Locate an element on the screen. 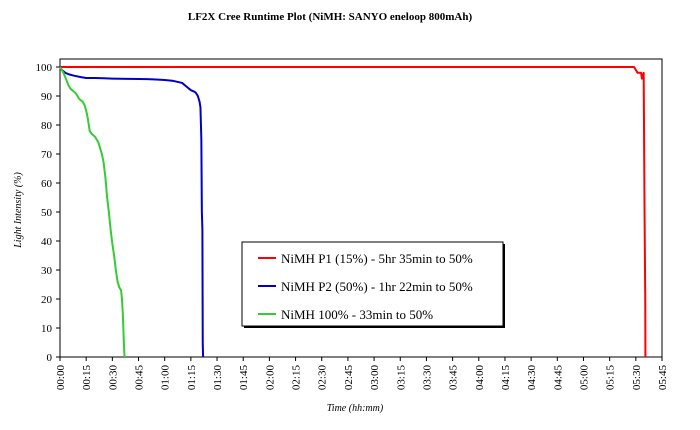 This screenshot has height=430, width=700. y-axis: 0 10 20 30 40 50 60 70 80 90 100 is located at coordinates (48, 213).